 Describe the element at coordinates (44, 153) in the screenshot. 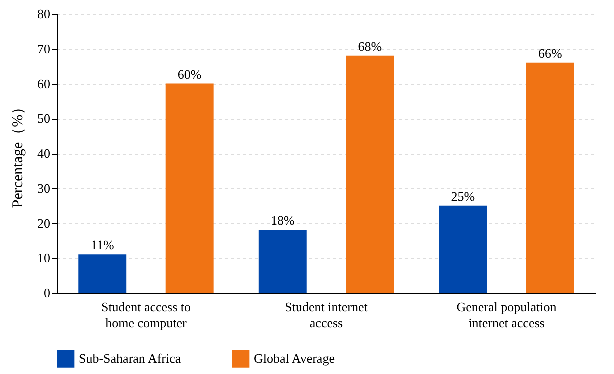

I see `y-tick-label: 40` at that location.